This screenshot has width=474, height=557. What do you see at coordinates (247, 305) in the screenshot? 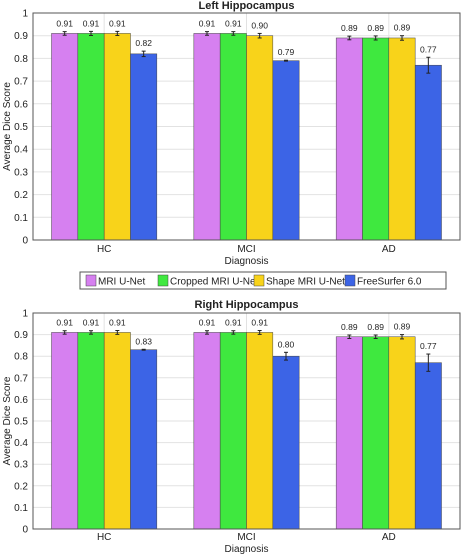
I see `chart-title: Right Hippocampus` at bounding box center [247, 305].